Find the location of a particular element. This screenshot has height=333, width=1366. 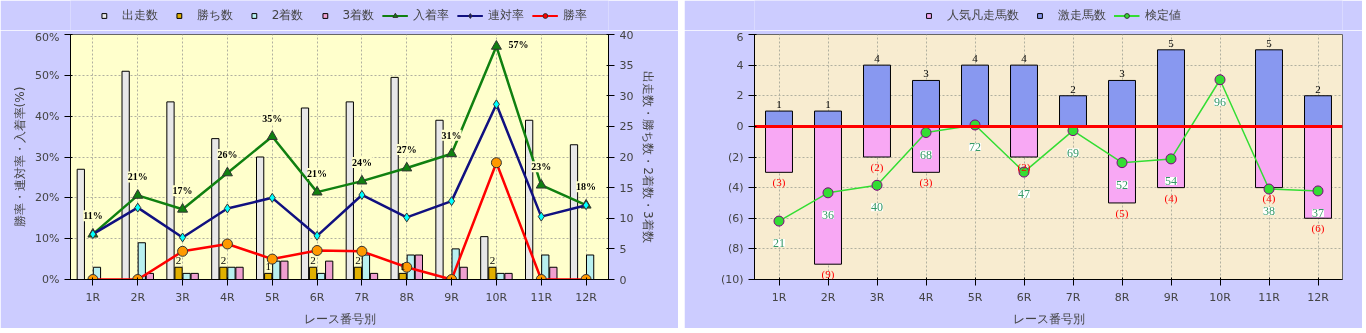

y2-tick-label: 5 is located at coordinates (623, 249).